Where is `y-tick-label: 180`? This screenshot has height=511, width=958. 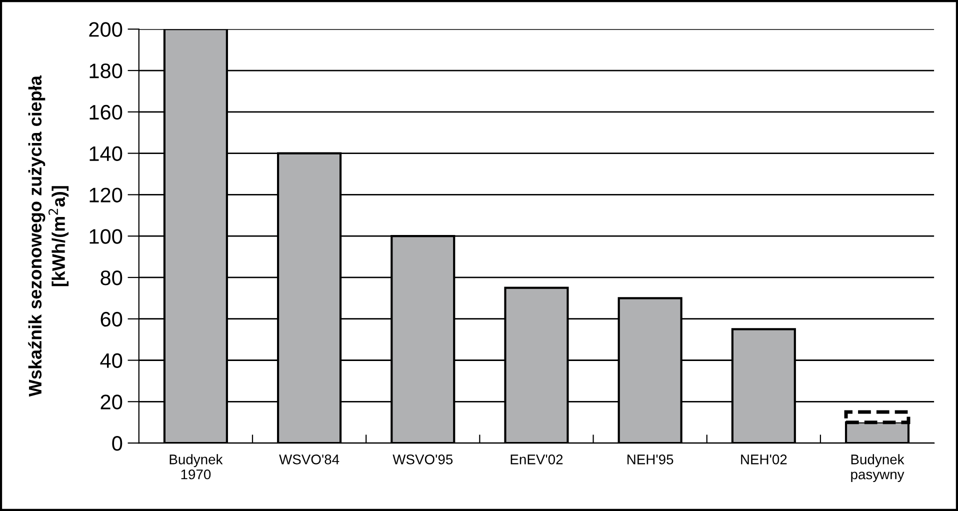
y-tick-label: 180 is located at coordinates (106, 71).